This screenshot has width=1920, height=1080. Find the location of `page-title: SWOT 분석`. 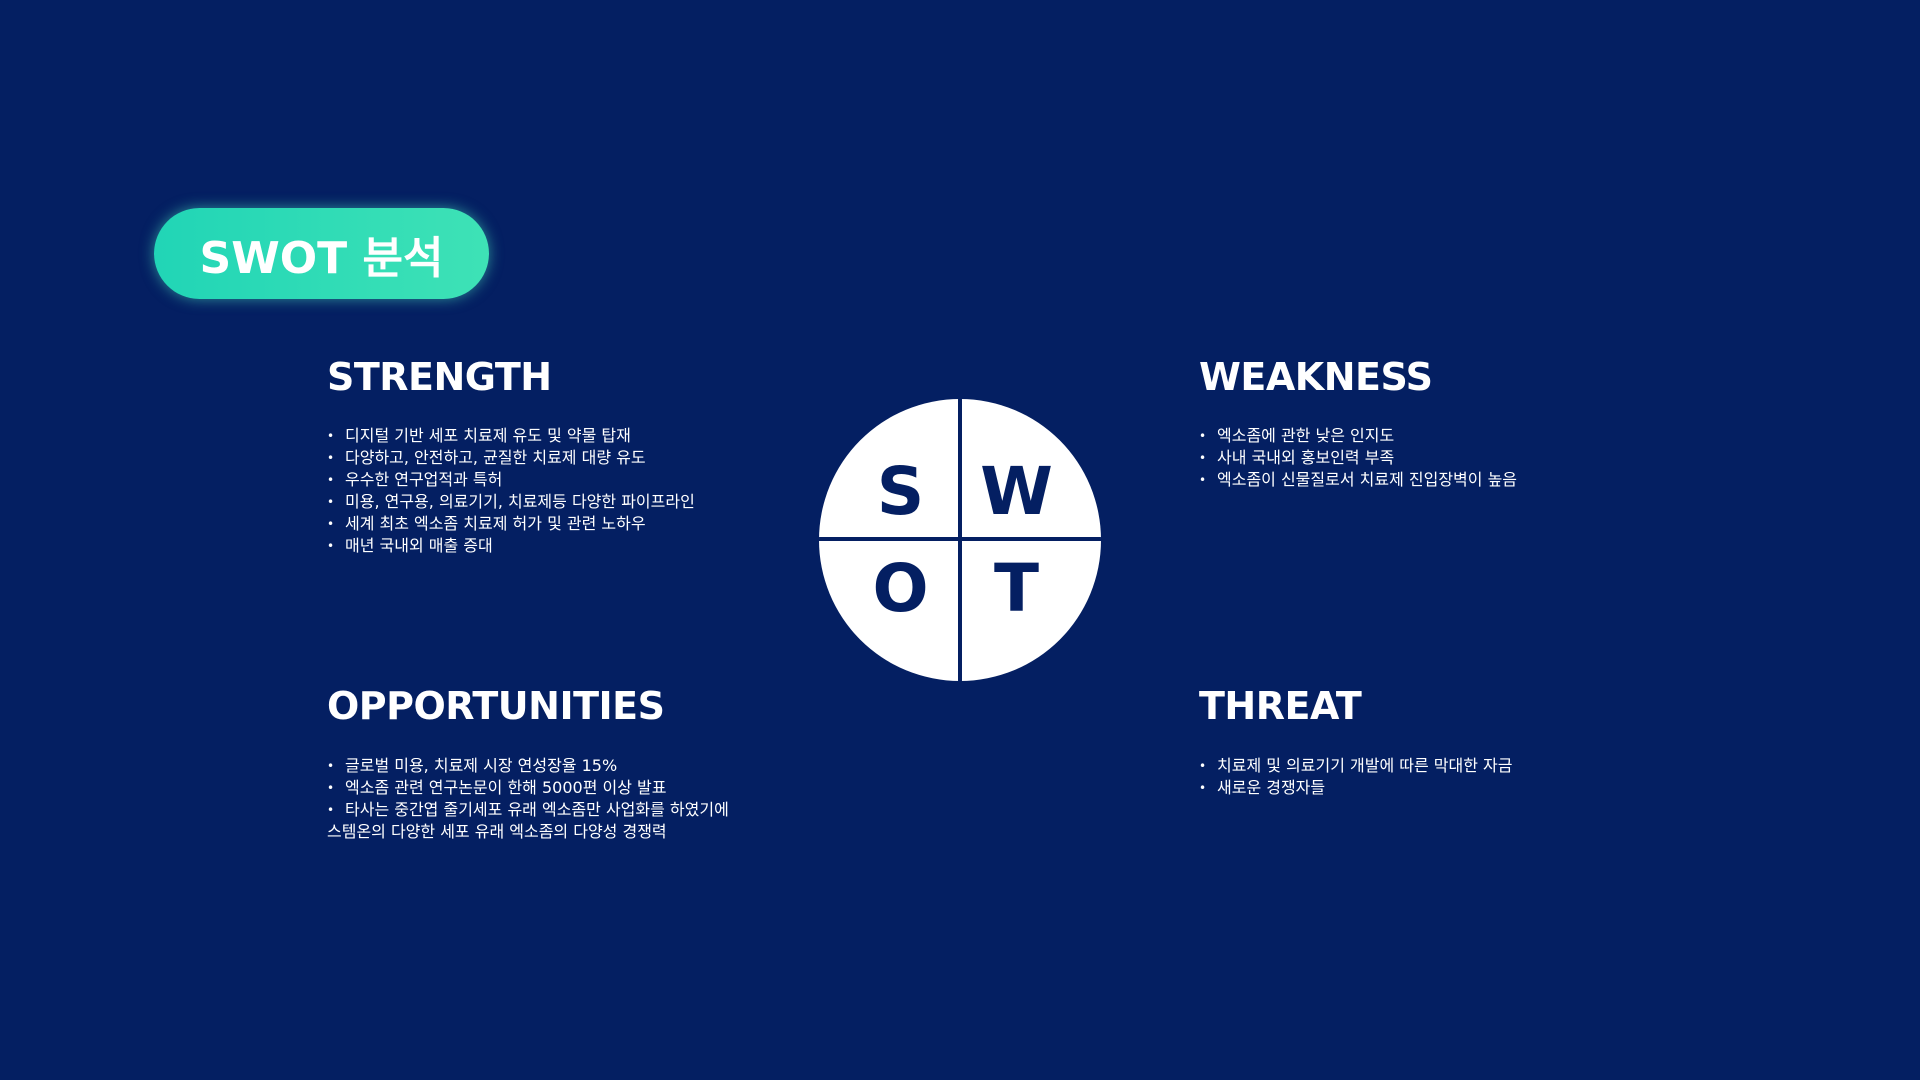

page-title: SWOT 분석 is located at coordinates (321, 258).